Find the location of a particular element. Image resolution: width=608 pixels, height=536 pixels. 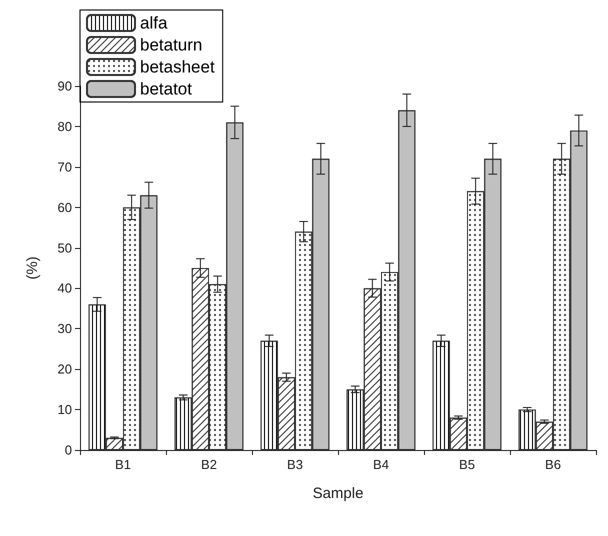

y-tick-label: 10 is located at coordinates (65, 410).